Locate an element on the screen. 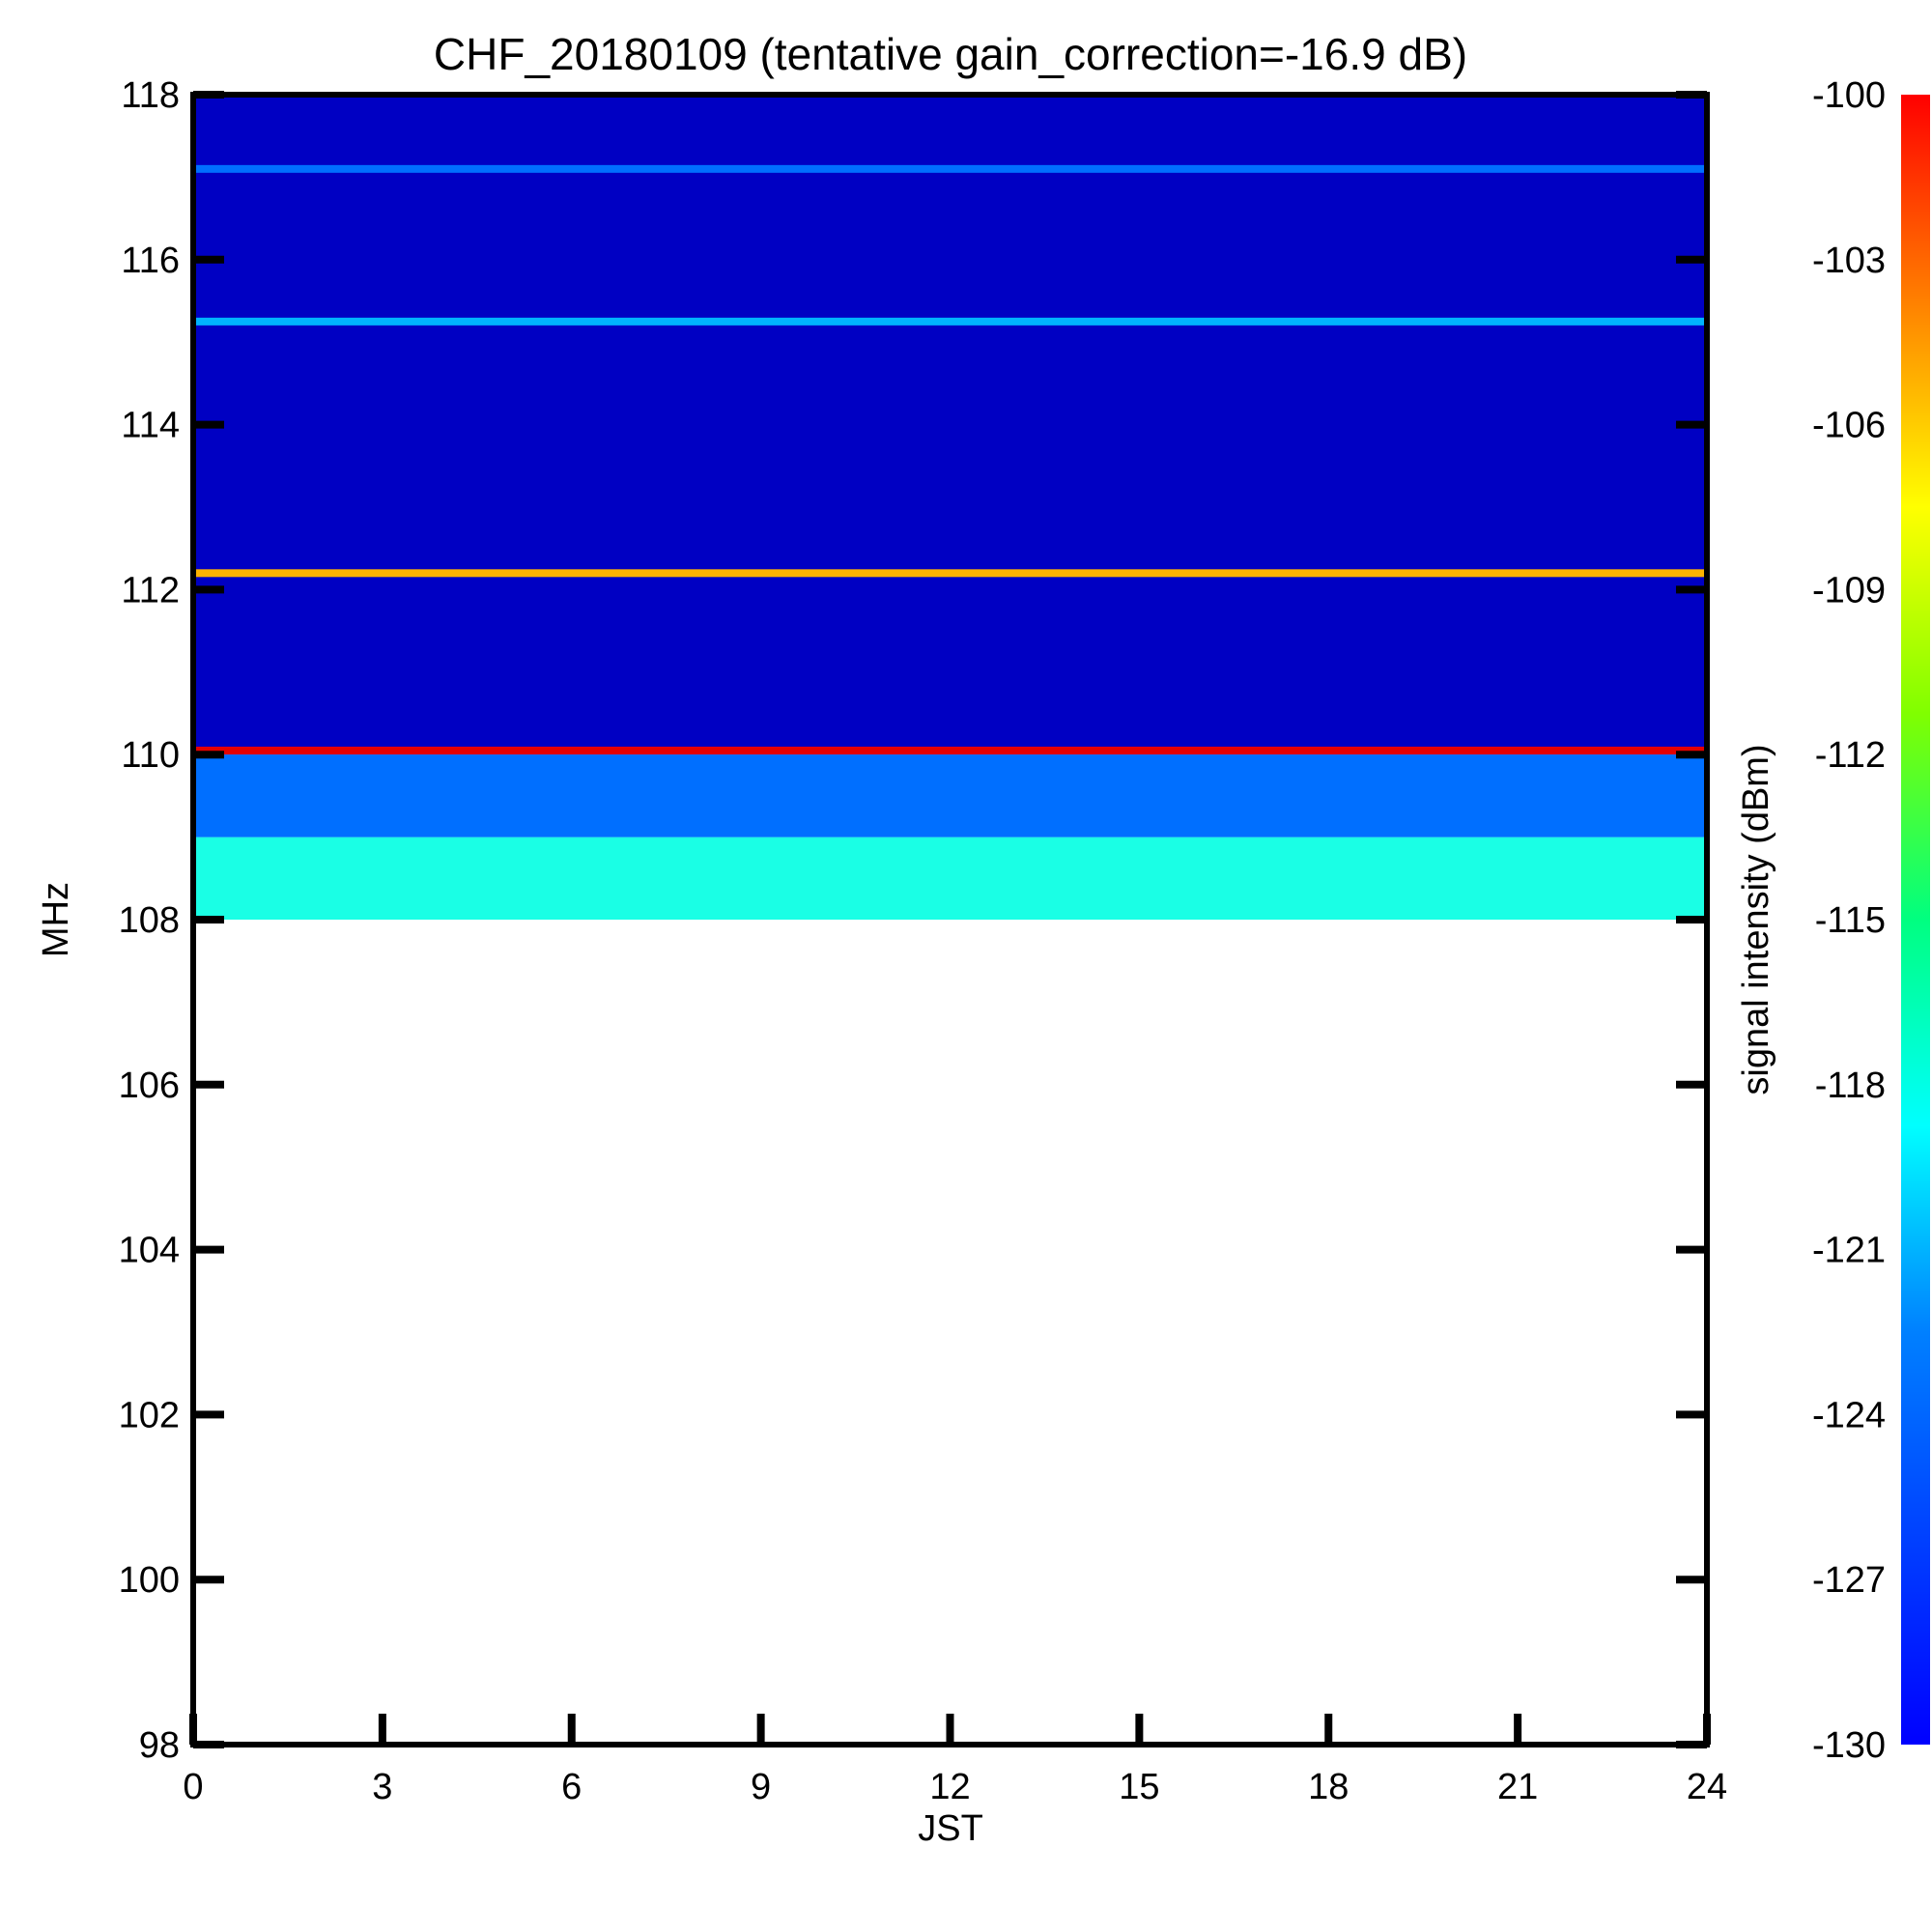 This screenshot has width=1932, height=1932. x-tick-label: 24 is located at coordinates (1707, 1787).